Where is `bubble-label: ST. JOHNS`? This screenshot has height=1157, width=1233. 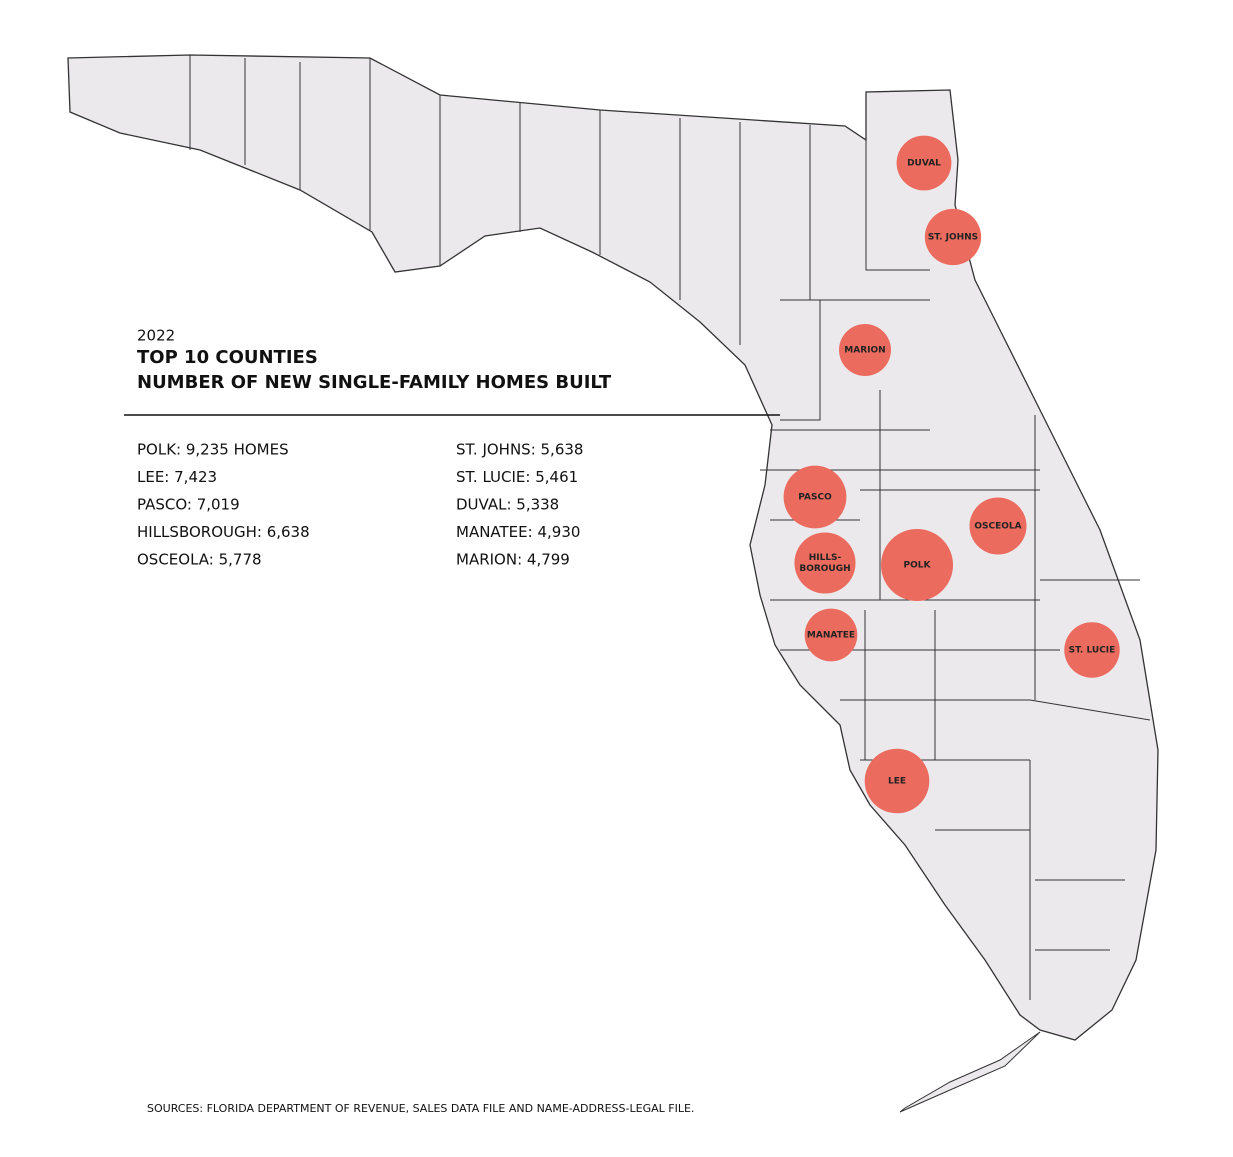
bubble-label: ST. JOHNS is located at coordinates (953, 238).